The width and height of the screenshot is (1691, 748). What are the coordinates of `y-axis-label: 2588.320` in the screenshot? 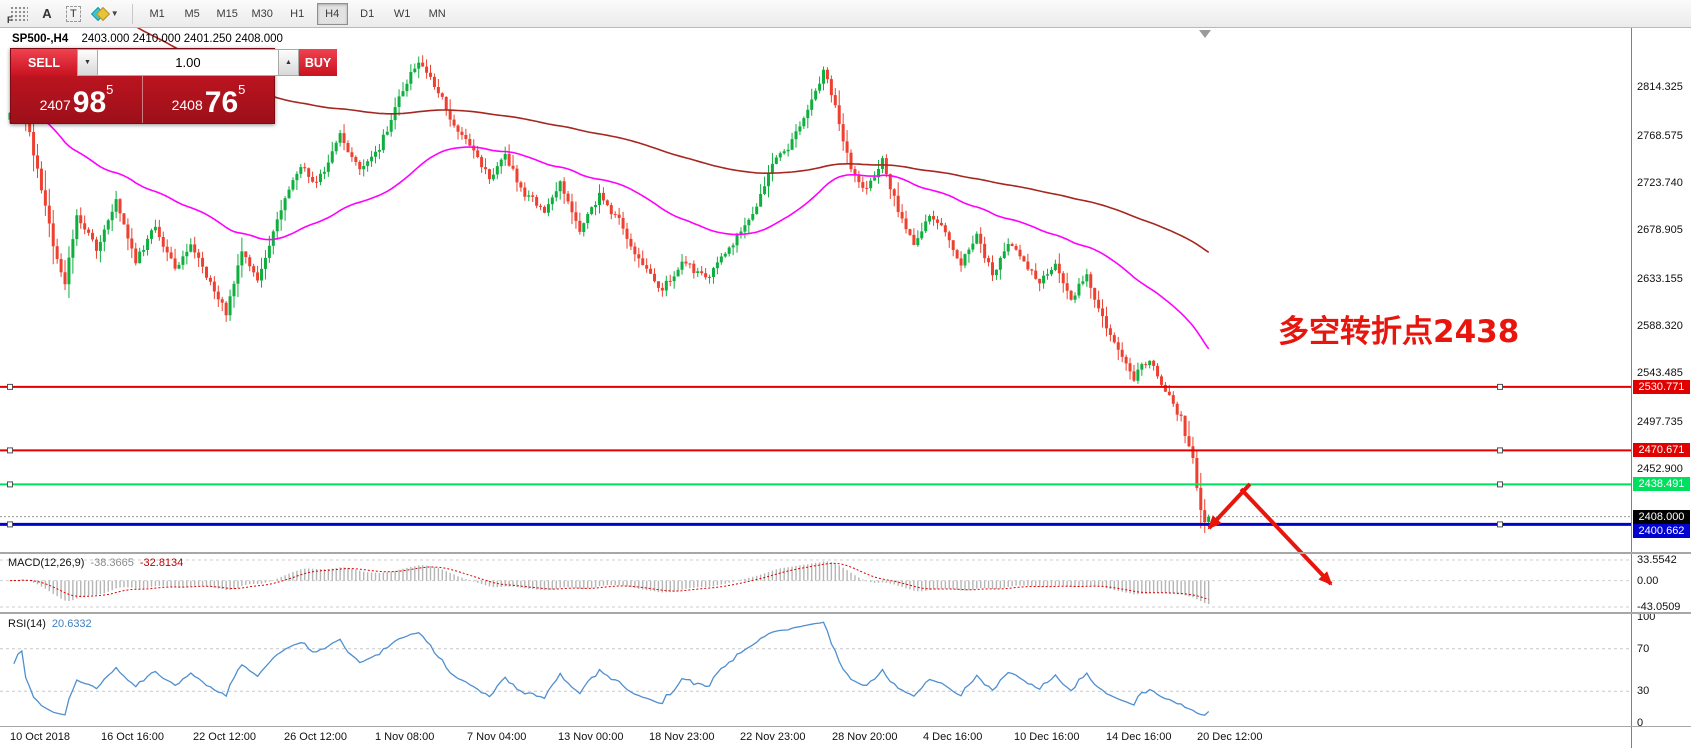 It's located at (1660, 326).